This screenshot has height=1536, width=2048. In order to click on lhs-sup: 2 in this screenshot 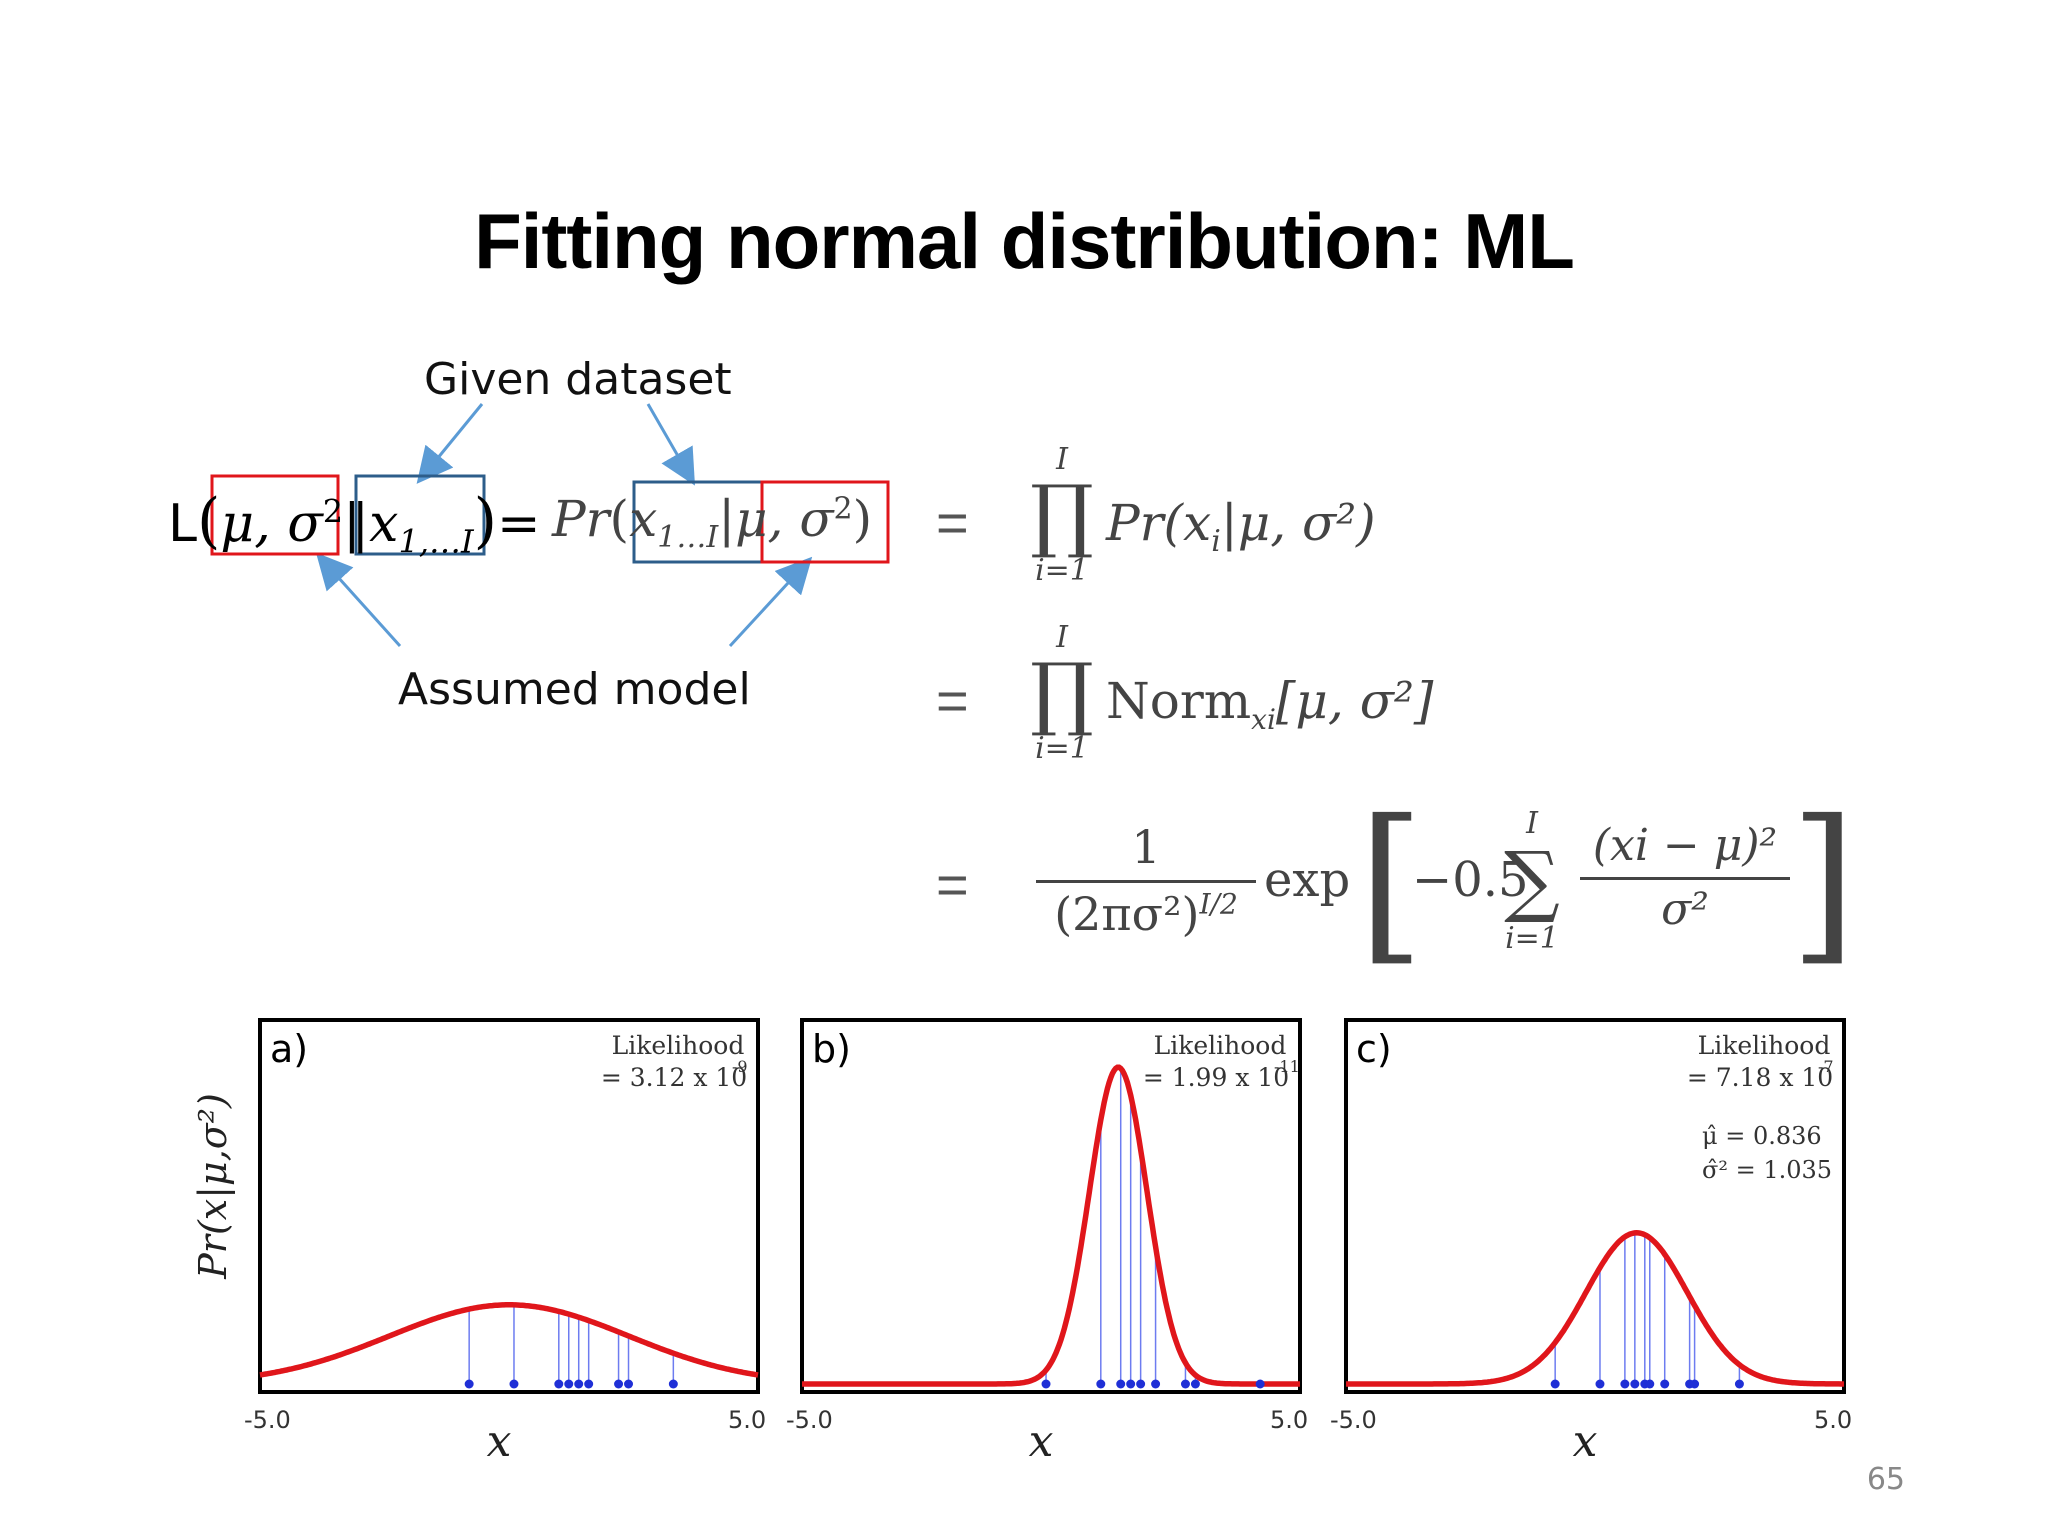, I will do `click(333, 511)`.